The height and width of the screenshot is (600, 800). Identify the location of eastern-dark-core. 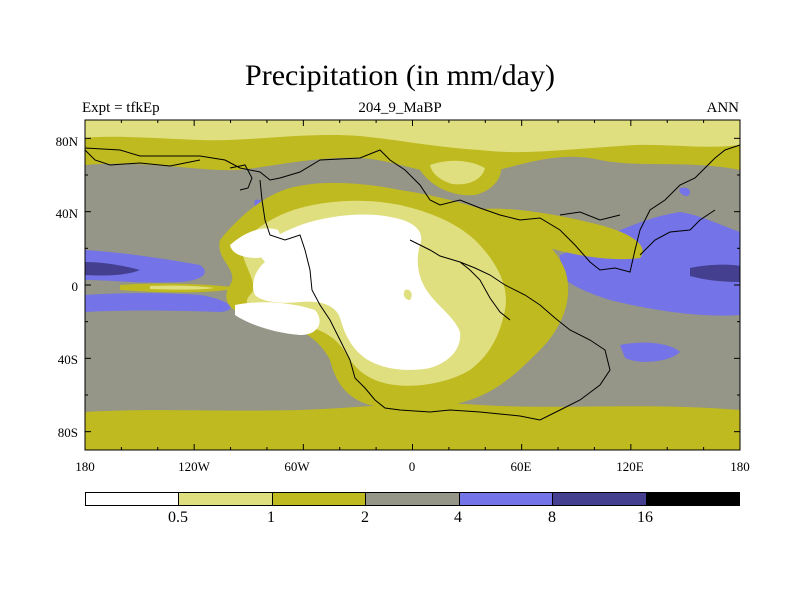
(715, 273).